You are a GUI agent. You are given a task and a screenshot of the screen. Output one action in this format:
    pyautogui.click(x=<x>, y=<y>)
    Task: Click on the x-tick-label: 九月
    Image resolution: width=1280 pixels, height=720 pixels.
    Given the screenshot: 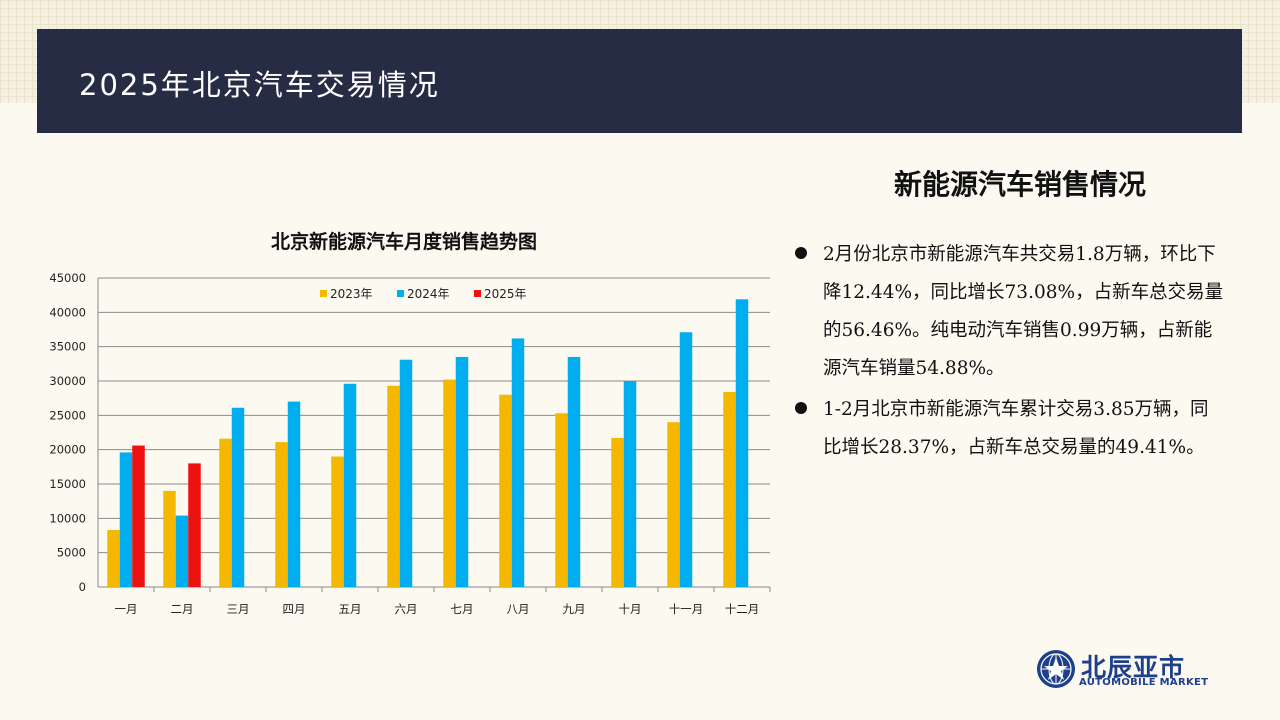 What is the action you would take?
    pyautogui.click(x=574, y=609)
    